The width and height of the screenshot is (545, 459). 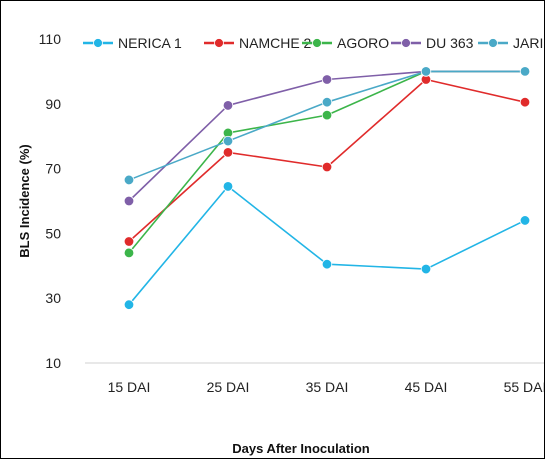 What do you see at coordinates (327, 387) in the screenshot?
I see `x-tick-label: 35 DAI` at bounding box center [327, 387].